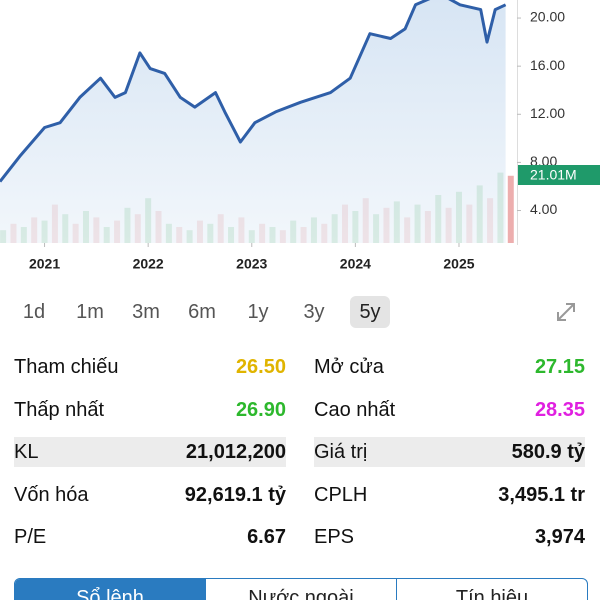 The image size is (600, 600). I want to click on x-tick-label: 2025, so click(458, 264).